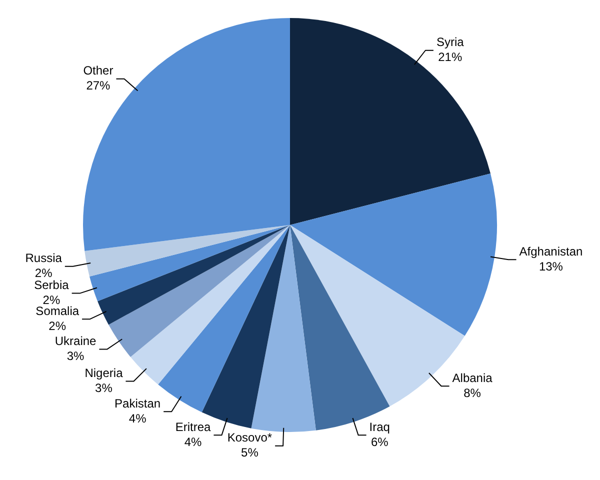  Describe the element at coordinates (98, 85) in the screenshot. I see `data-label: 27%` at that location.